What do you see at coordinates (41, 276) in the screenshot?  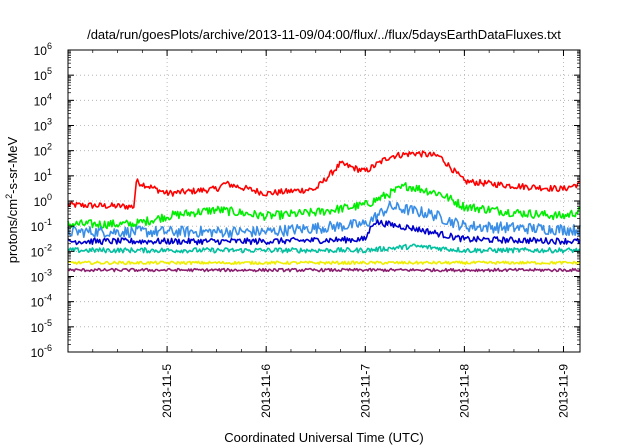 I see `y-tick-label: 10⁻³` at bounding box center [41, 276].